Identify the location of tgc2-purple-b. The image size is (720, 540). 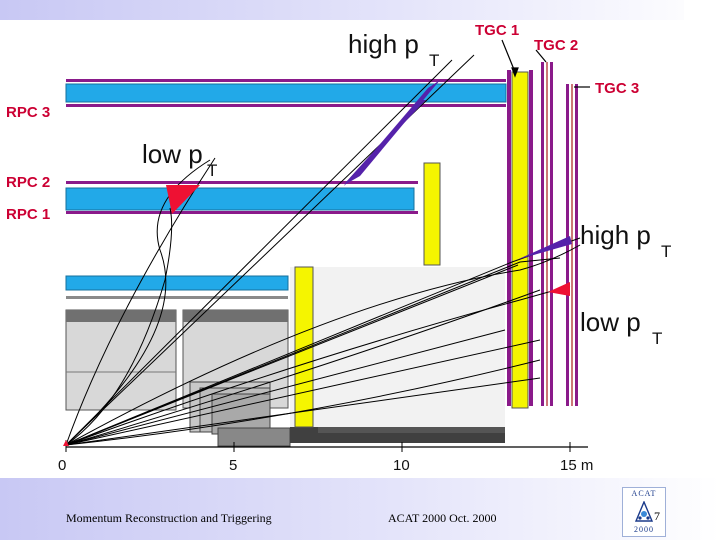
(551, 234).